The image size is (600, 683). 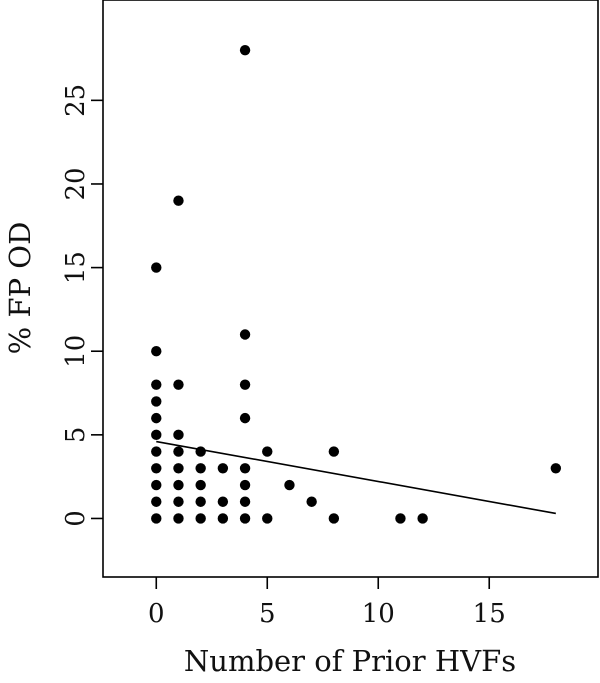 What do you see at coordinates (267, 614) in the screenshot?
I see `x-tick-label: 5` at bounding box center [267, 614].